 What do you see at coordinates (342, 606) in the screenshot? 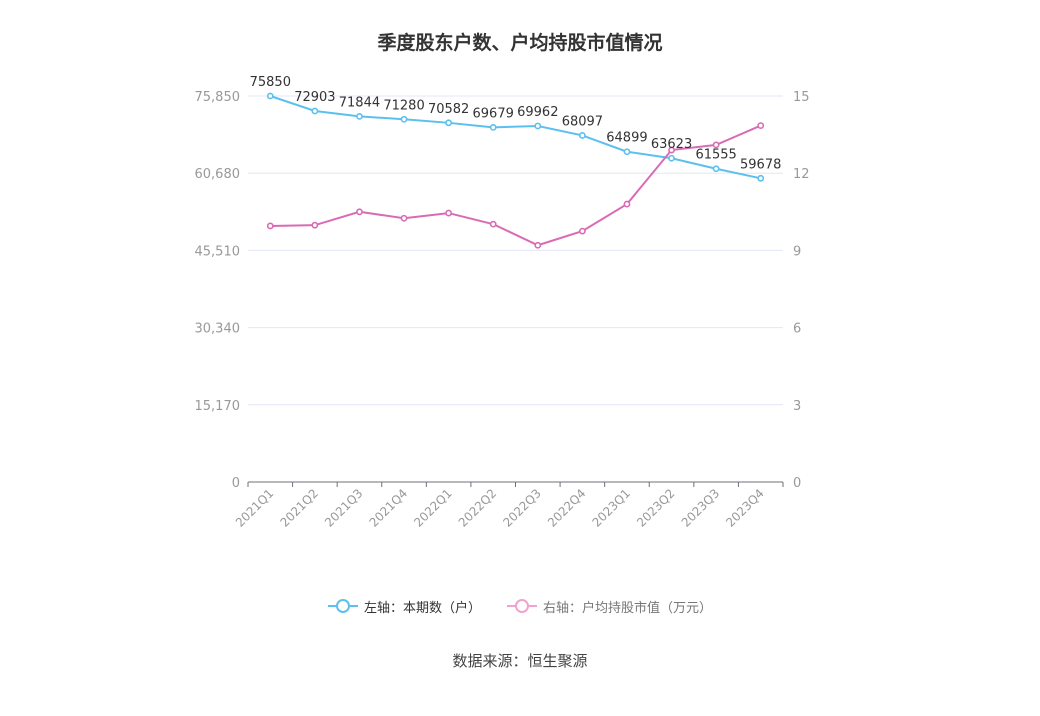
I see `legend-circle-icon-left` at bounding box center [342, 606].